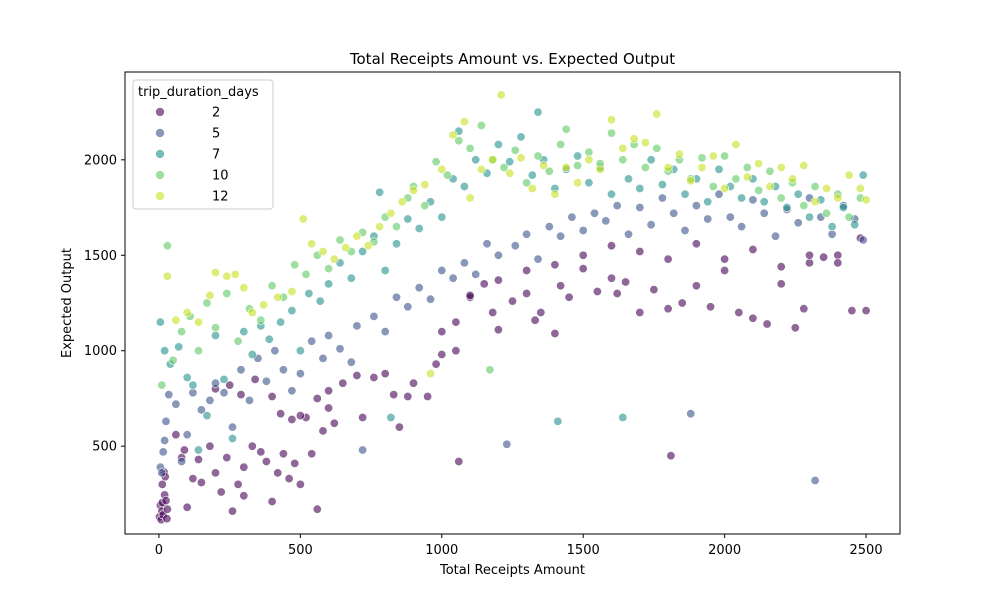 The width and height of the screenshot is (1000, 600). What do you see at coordinates (100, 160) in the screenshot?
I see `y-tick-label: 2000` at bounding box center [100, 160].